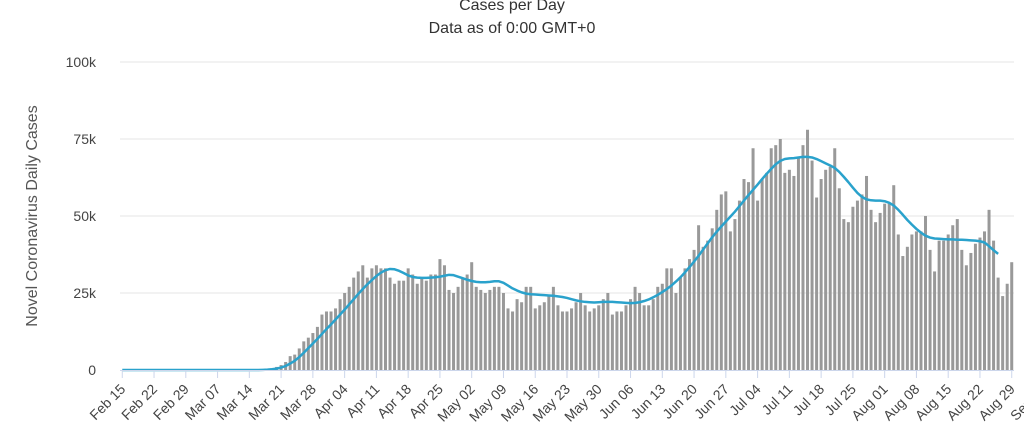 The image size is (1024, 440). What do you see at coordinates (776, 399) in the screenshot?
I see `x-tick-label: Jul 11` at bounding box center [776, 399].